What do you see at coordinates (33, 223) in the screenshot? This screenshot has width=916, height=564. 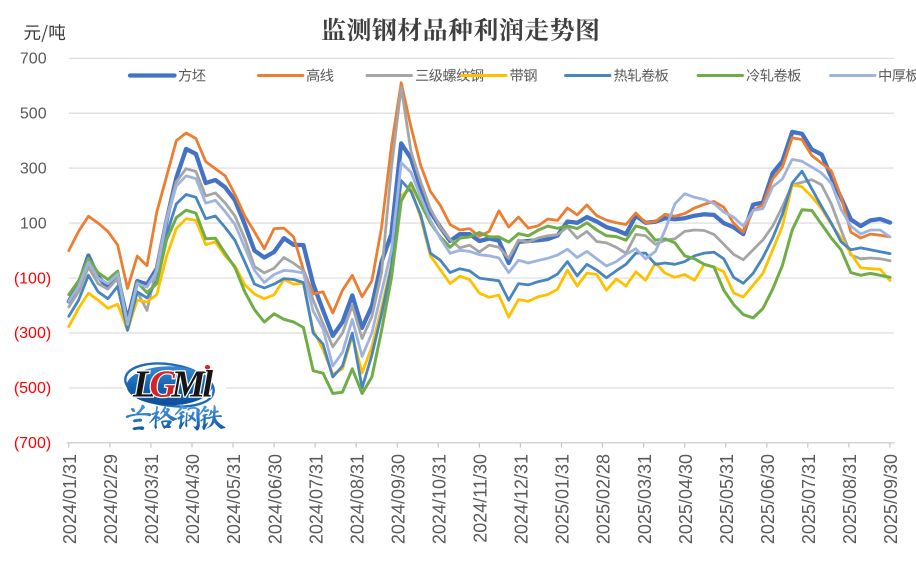 I see `svg-text: 100` at bounding box center [33, 223].